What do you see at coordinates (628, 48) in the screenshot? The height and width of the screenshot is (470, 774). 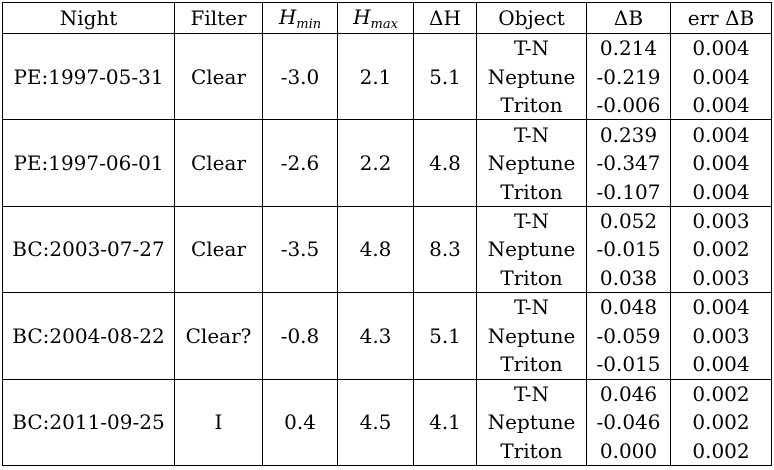 I see `cell-delta-b: 0.214` at bounding box center [628, 48].